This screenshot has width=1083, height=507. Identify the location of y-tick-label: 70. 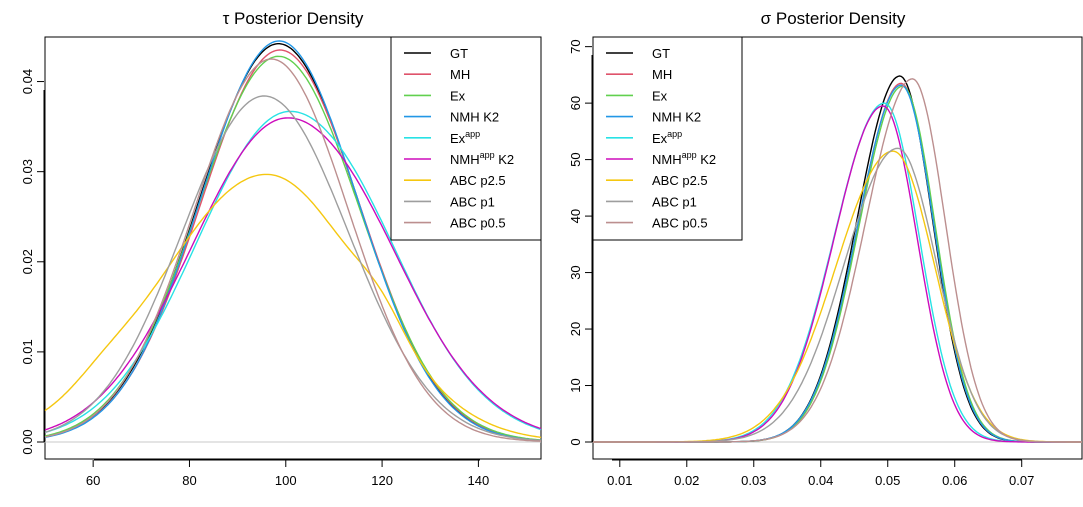
(575, 46).